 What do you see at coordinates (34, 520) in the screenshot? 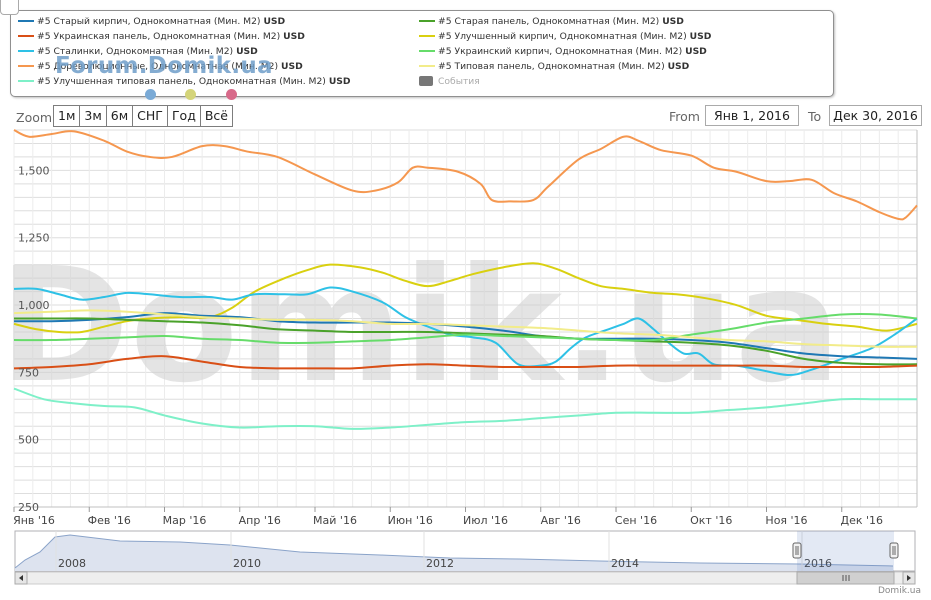
I see `x-tick-label: Янв '16` at bounding box center [34, 520].